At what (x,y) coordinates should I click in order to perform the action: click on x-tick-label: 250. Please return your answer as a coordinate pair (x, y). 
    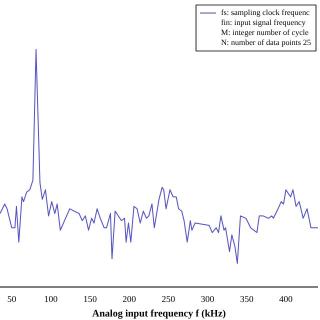
    Looking at the image, I should click on (169, 299).